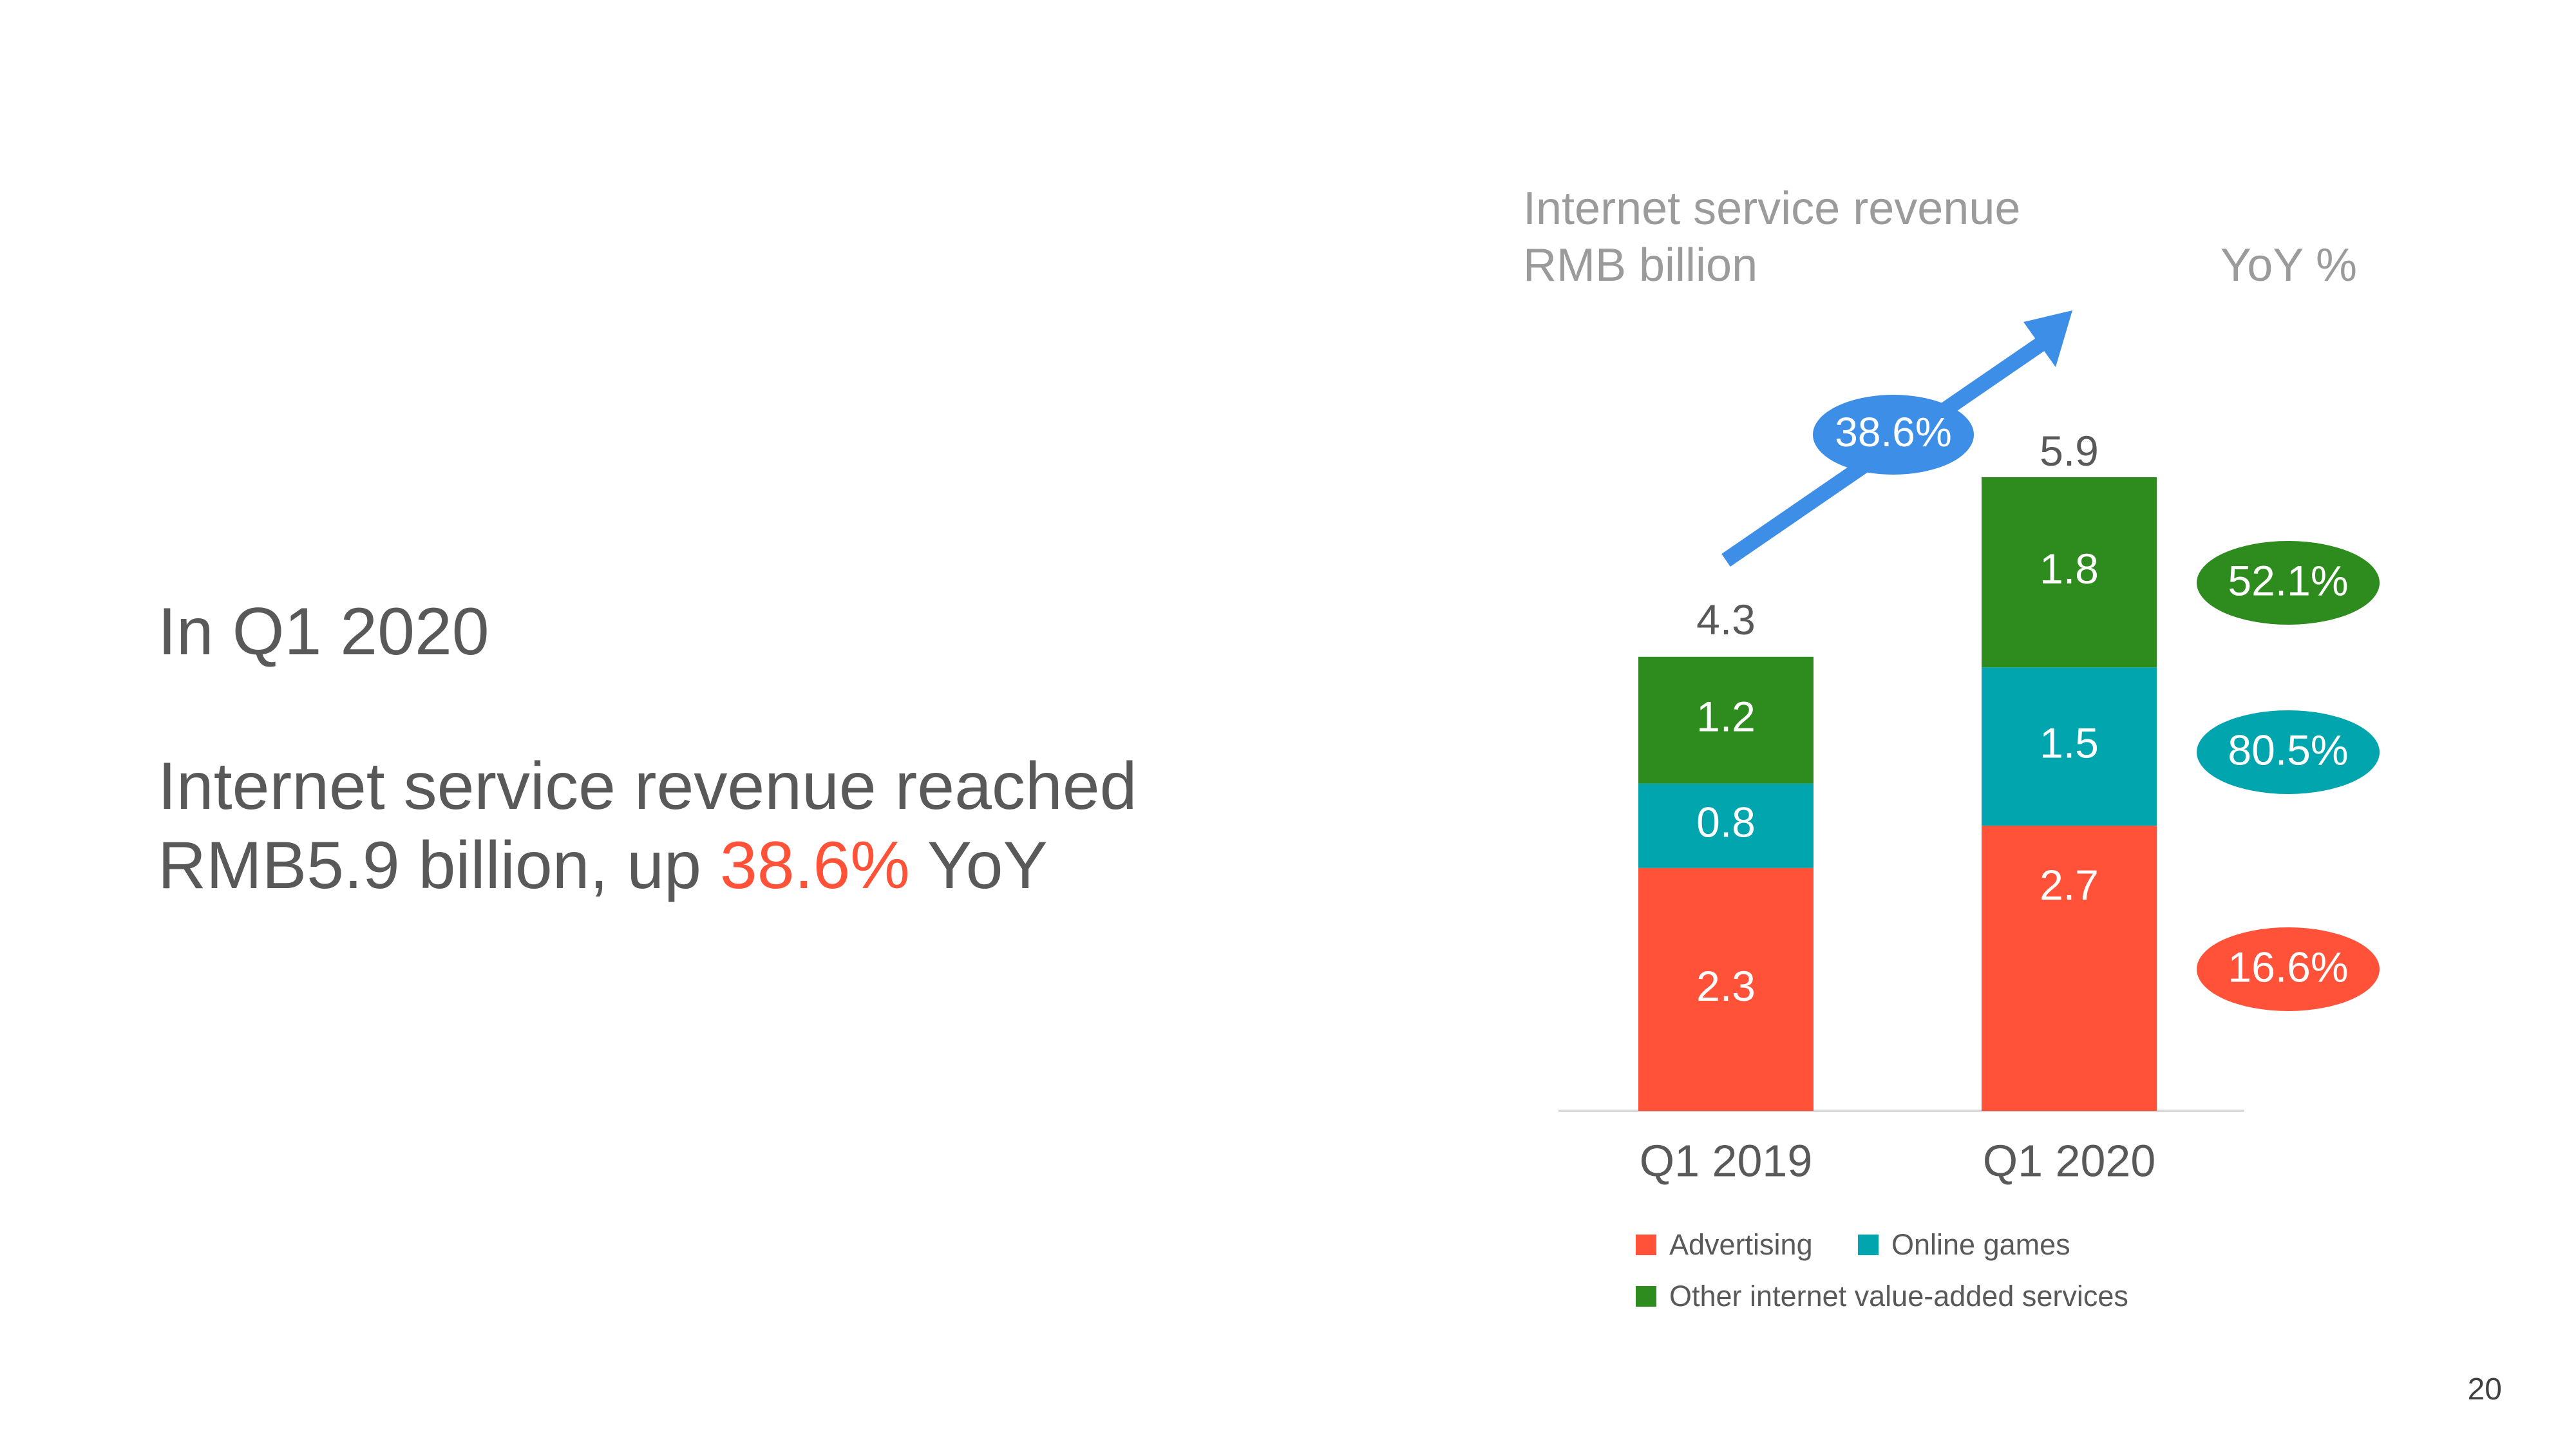 Image resolution: width=2576 pixels, height=1449 pixels. I want to click on bar-advertising-q1-2019, so click(1726, 989).